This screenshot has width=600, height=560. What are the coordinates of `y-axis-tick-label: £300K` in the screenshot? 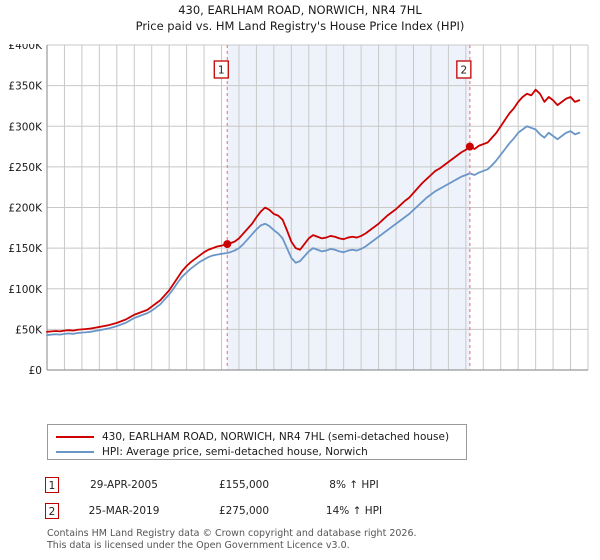 It's located at (25, 127).